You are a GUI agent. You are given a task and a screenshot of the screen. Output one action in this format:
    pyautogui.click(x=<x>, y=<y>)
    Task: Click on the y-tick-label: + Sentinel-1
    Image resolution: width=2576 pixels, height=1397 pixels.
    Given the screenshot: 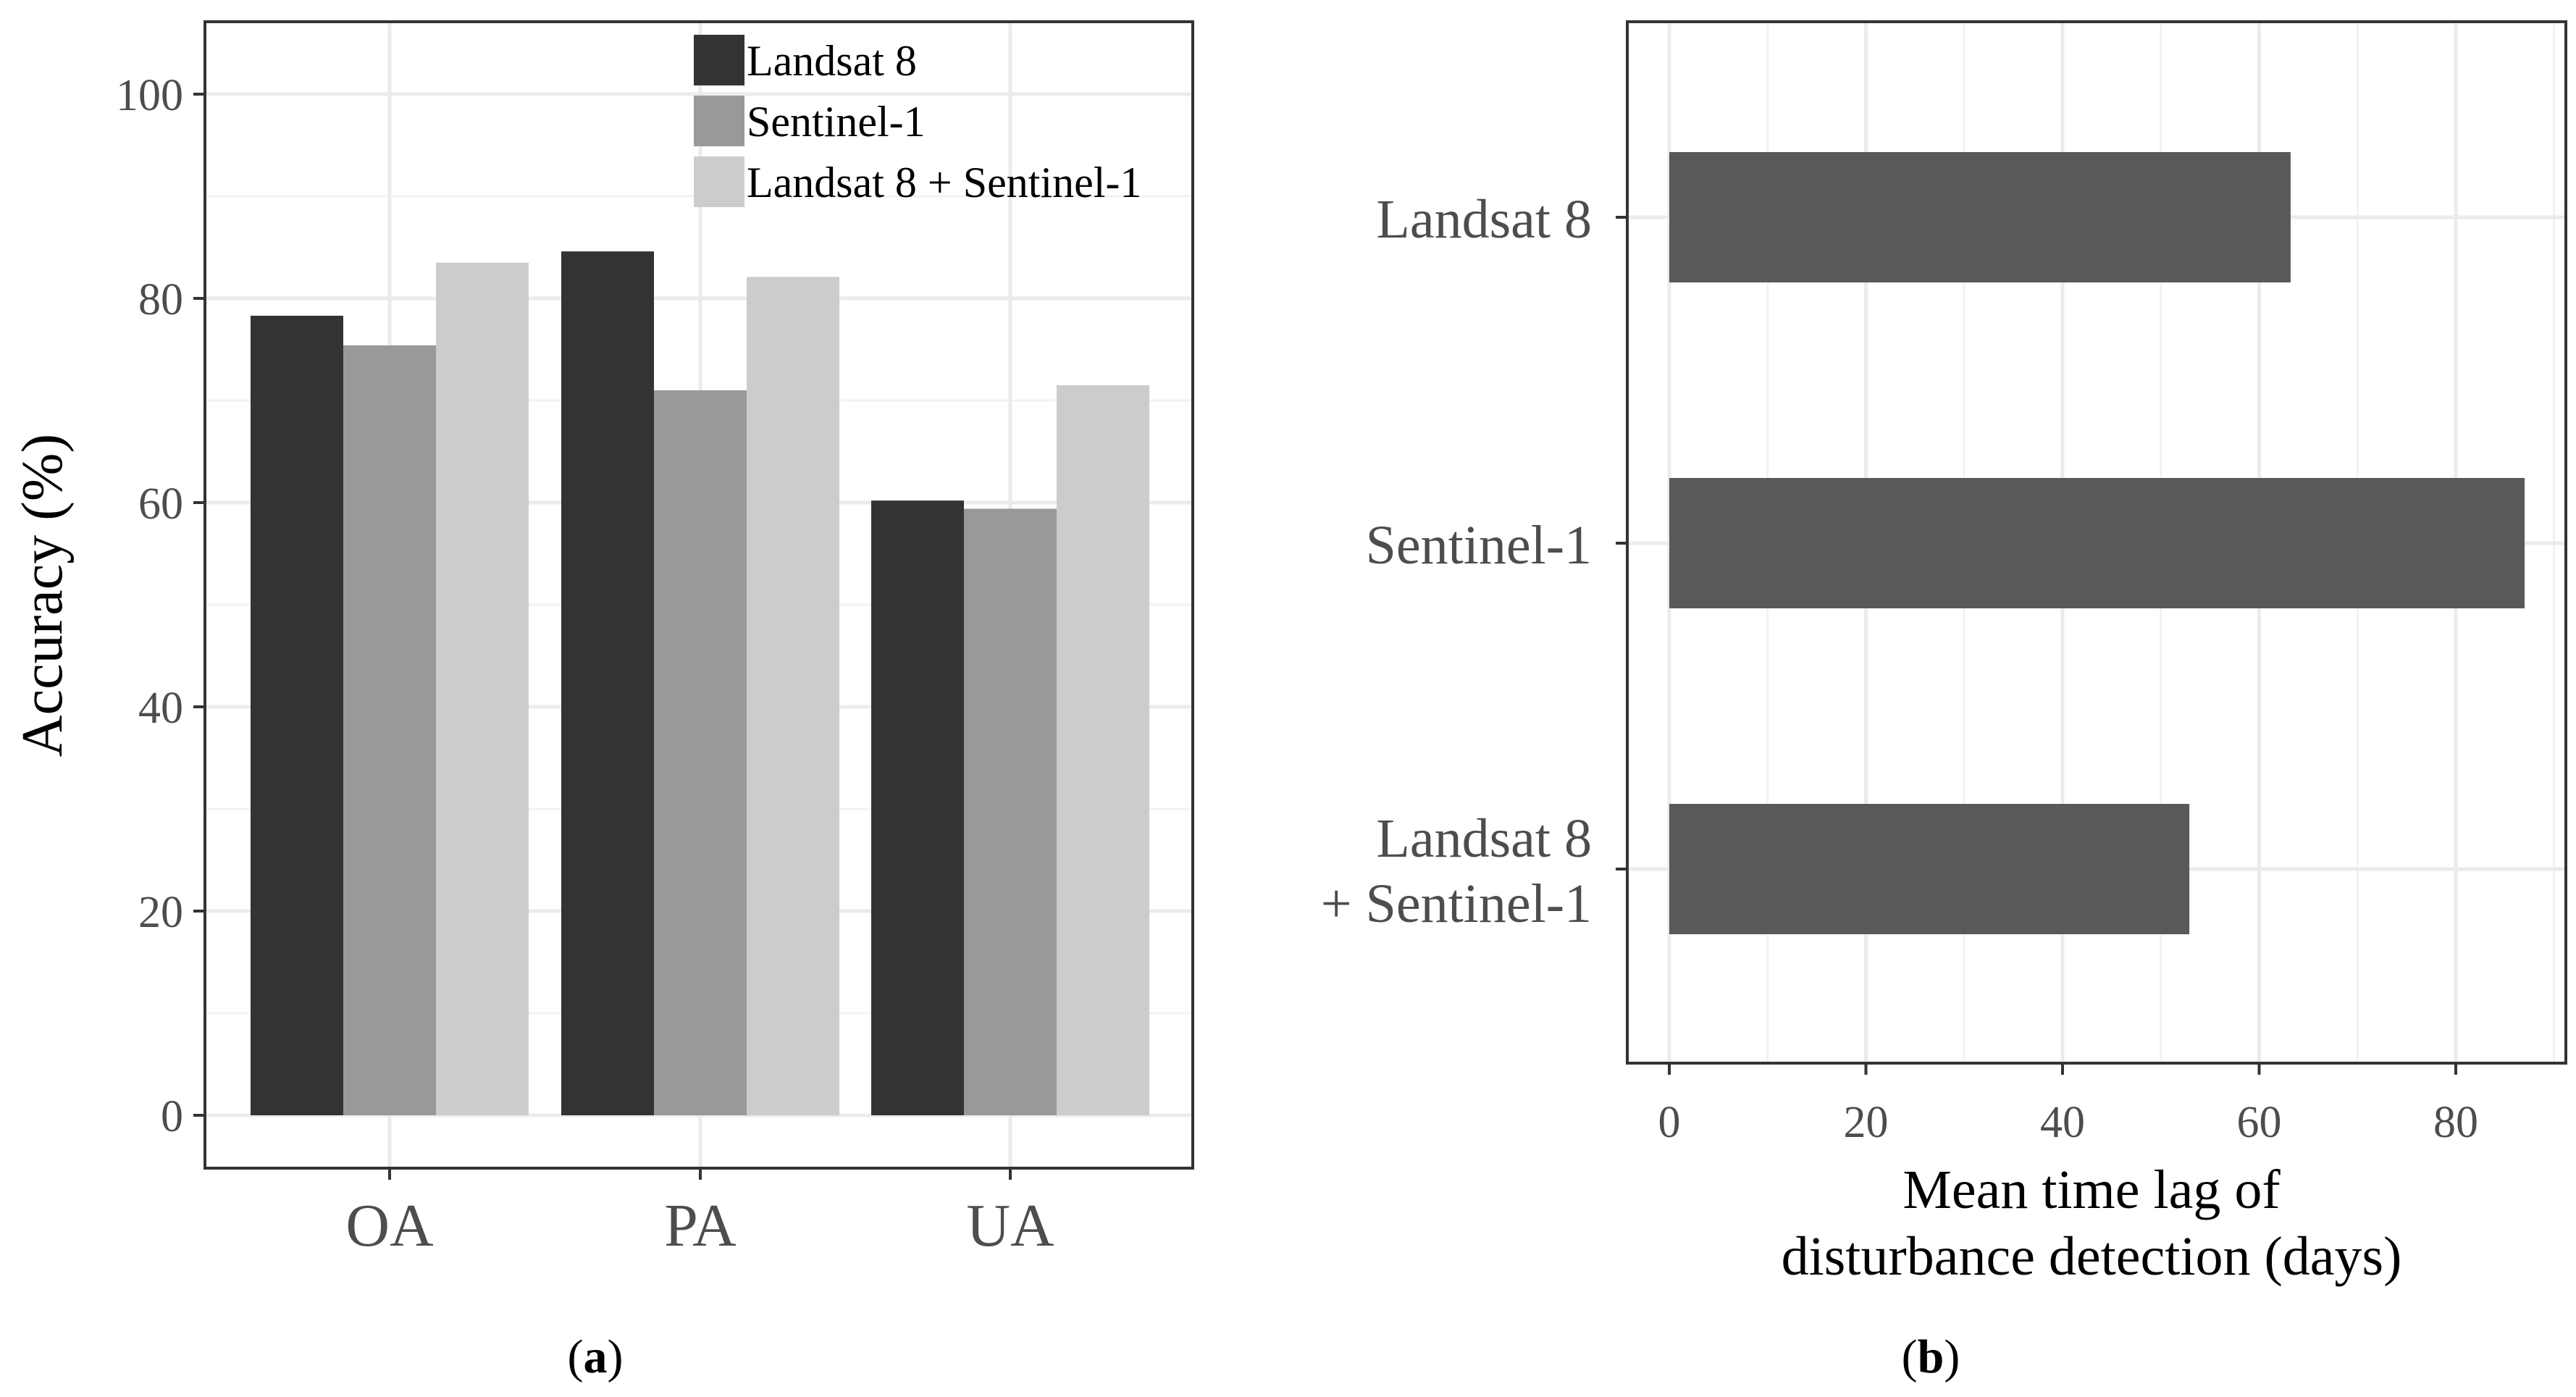 What is the action you would take?
    pyautogui.click(x=1456, y=903)
    